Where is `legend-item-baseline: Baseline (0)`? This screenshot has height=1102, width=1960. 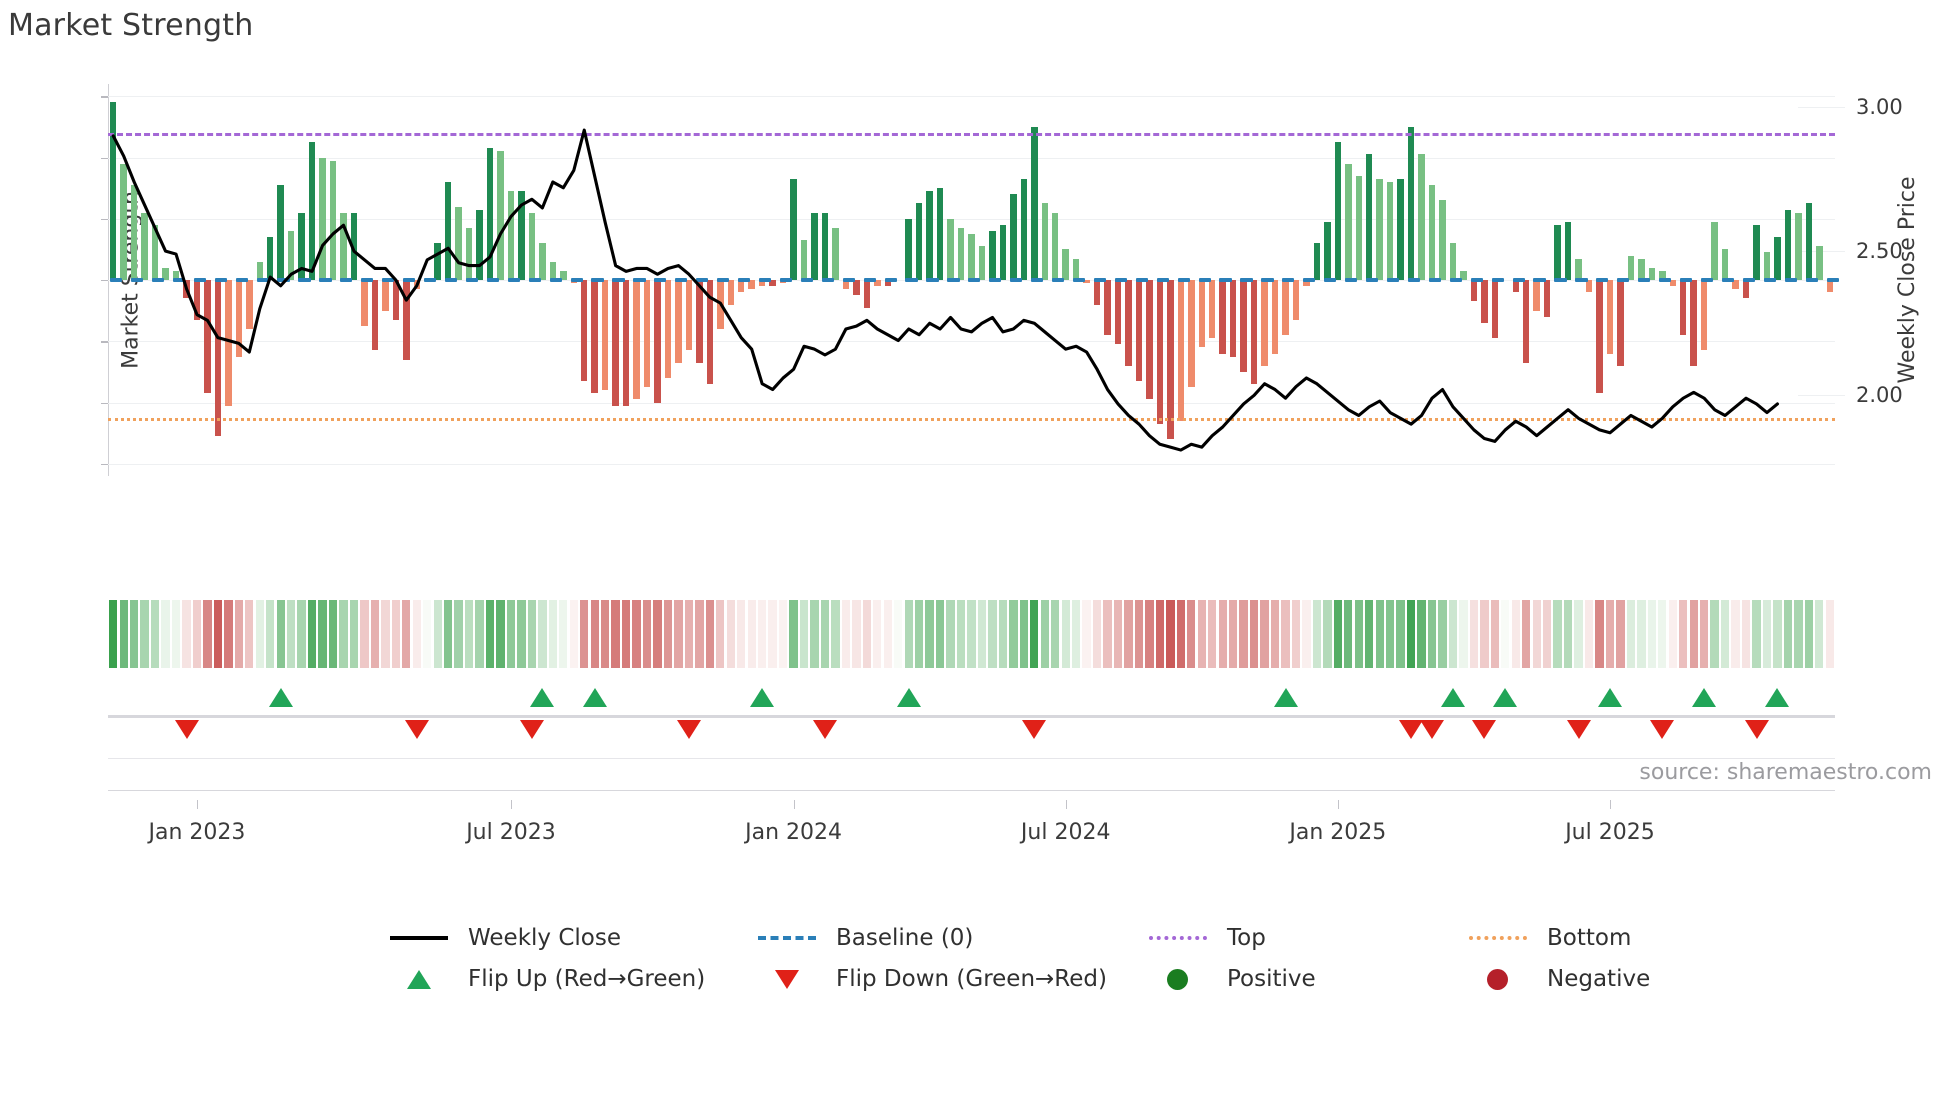
legend-item-baseline: Baseline (0) is located at coordinates (861, 938).